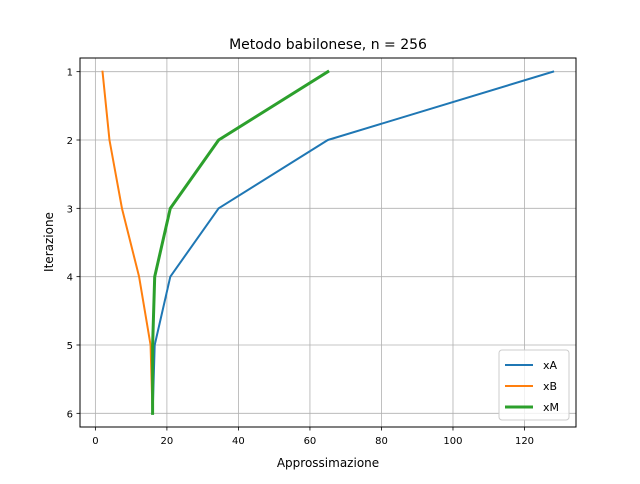  Describe the element at coordinates (70, 414) in the screenshot. I see `y-tick-label: 6` at that location.